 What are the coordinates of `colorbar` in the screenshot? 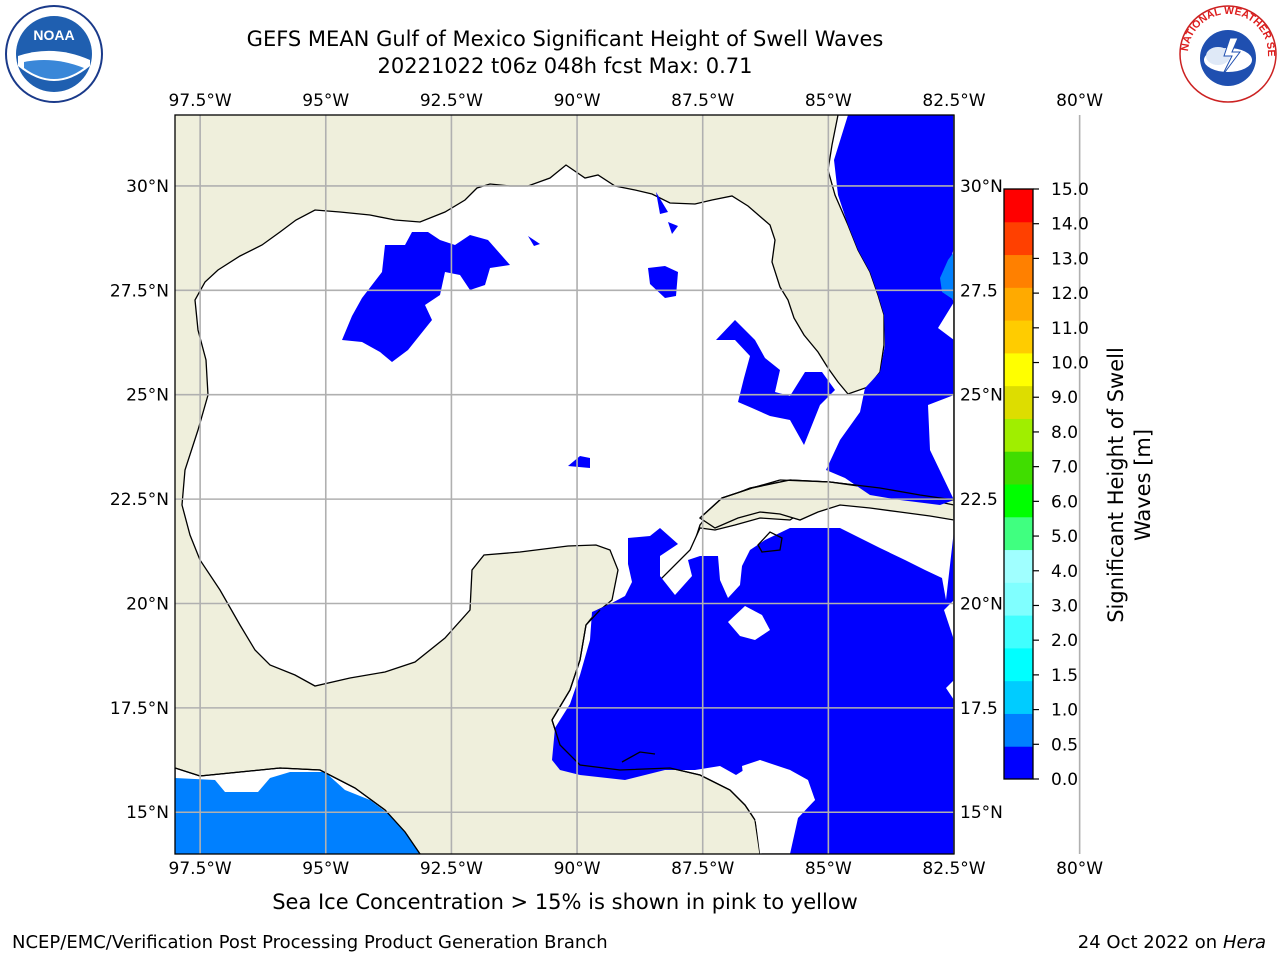 It's located at (1018, 484).